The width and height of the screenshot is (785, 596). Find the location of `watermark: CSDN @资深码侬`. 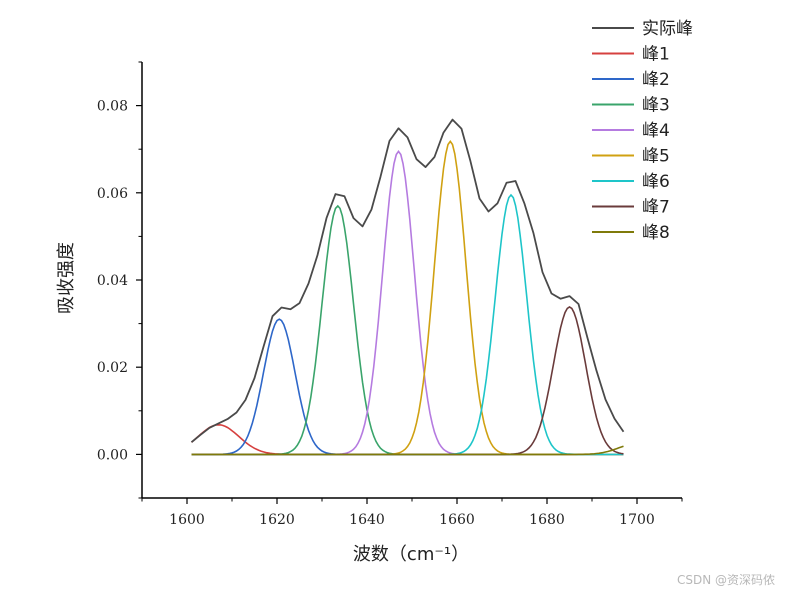

watermark: CSDN @资深码侬 is located at coordinates (725, 580).